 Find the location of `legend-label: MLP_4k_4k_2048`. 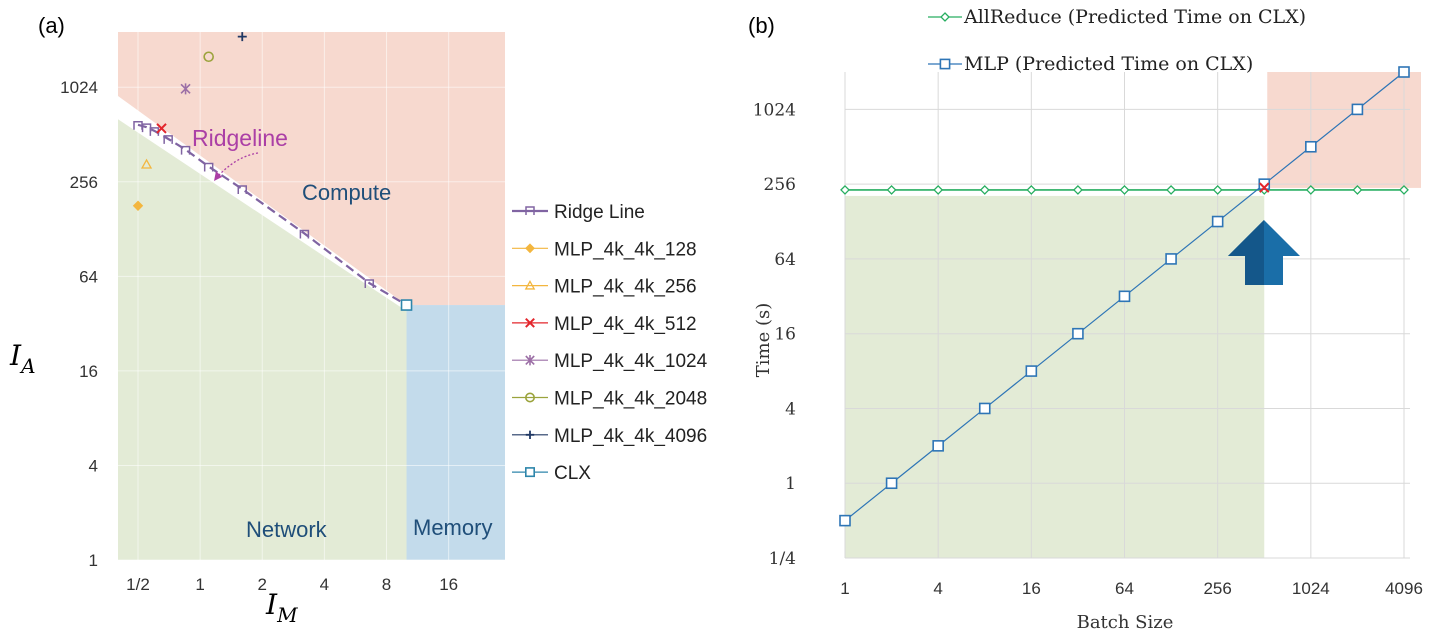

legend-label: MLP_4k_4k_2048 is located at coordinates (630, 399).